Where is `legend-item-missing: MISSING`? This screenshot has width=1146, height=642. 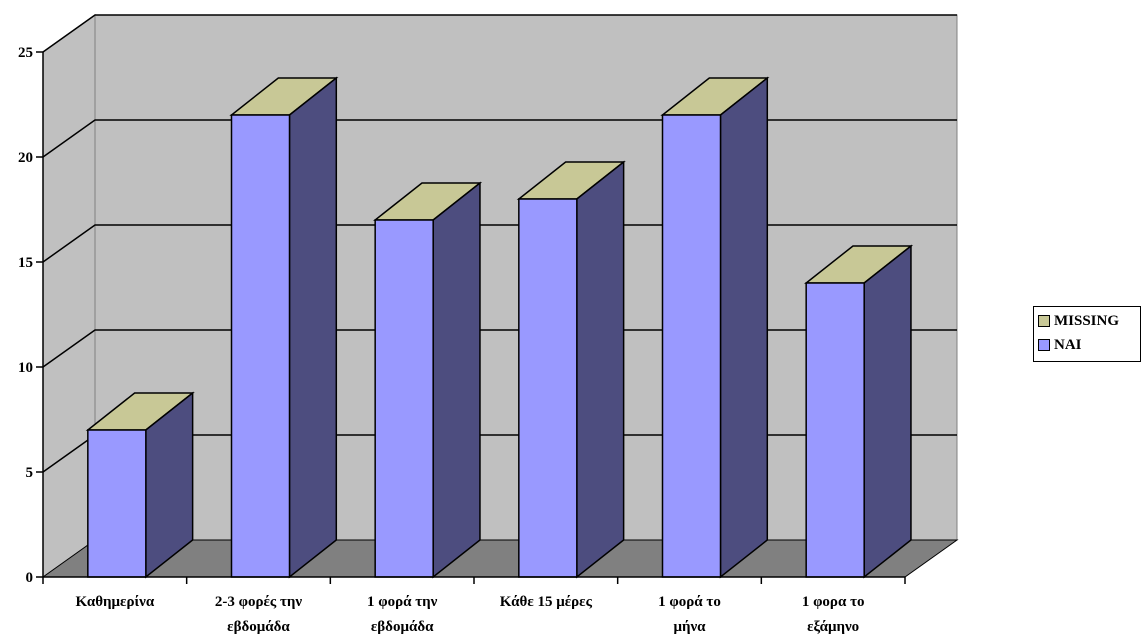 legend-item-missing: MISSING is located at coordinates (1089, 321).